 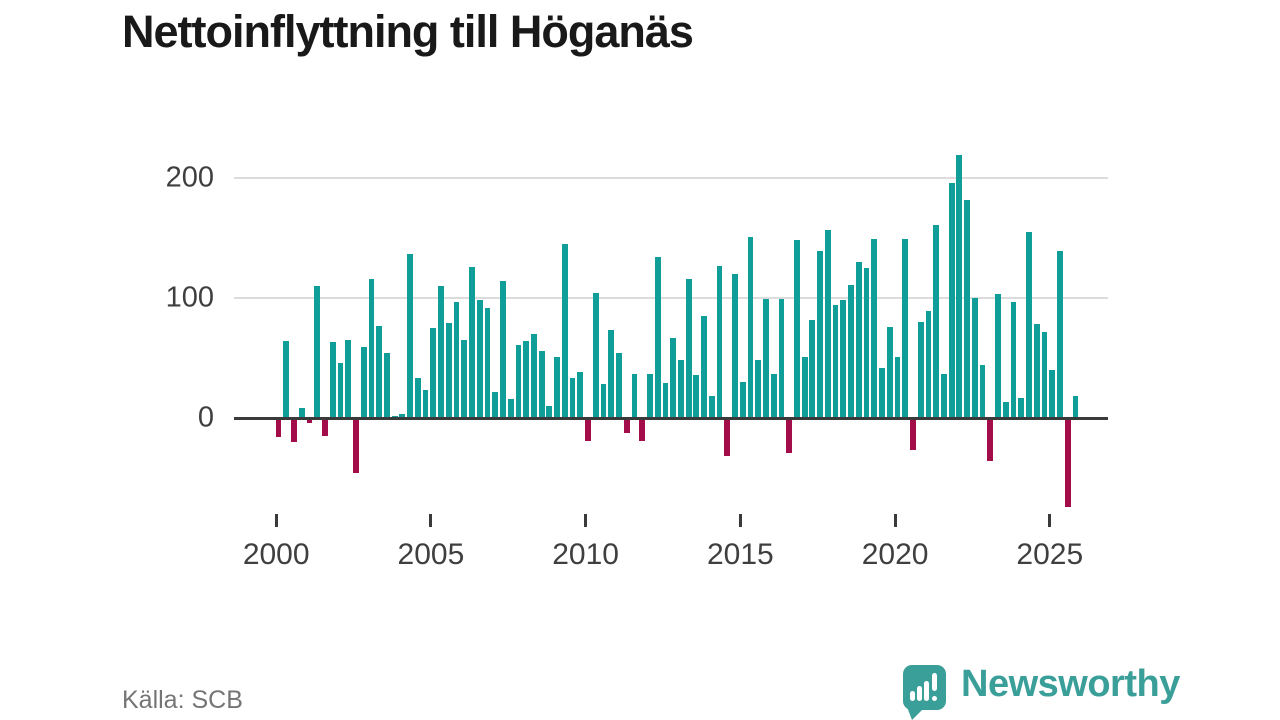 What do you see at coordinates (431, 520) in the screenshot?
I see `x-axis-tick-2005` at bounding box center [431, 520].